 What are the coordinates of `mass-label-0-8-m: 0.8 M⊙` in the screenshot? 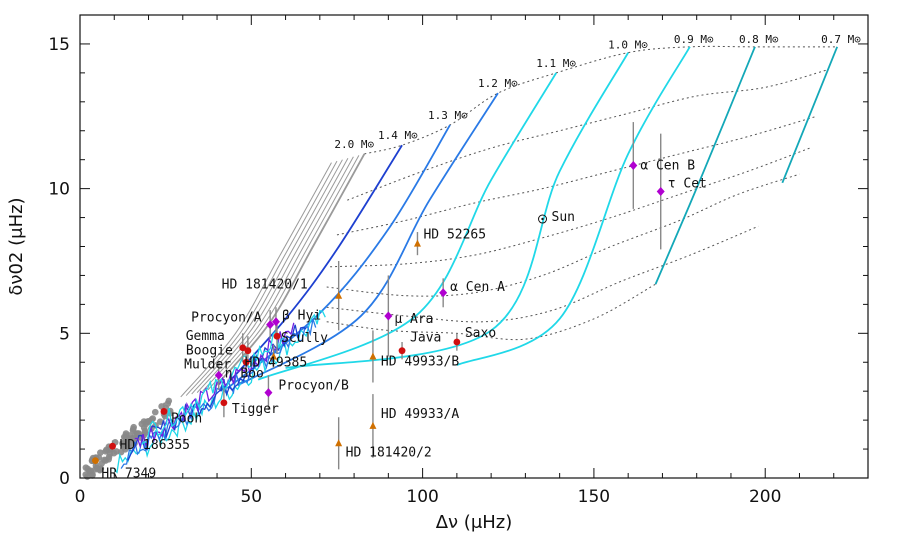 It's located at (759, 39).